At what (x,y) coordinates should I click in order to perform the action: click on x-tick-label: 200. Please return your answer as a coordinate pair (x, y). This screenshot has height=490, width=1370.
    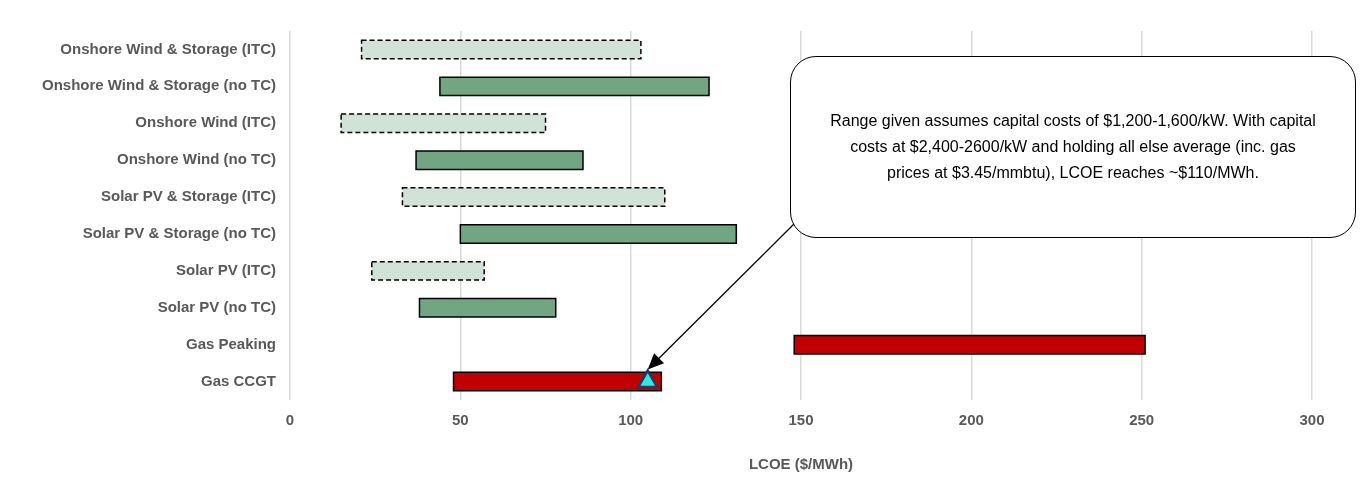
    Looking at the image, I should click on (971, 420).